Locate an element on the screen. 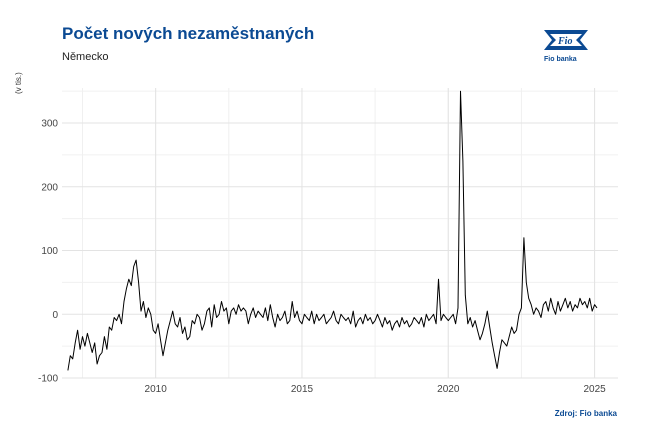  fio-logo-icon: Fio is located at coordinates (566, 40).